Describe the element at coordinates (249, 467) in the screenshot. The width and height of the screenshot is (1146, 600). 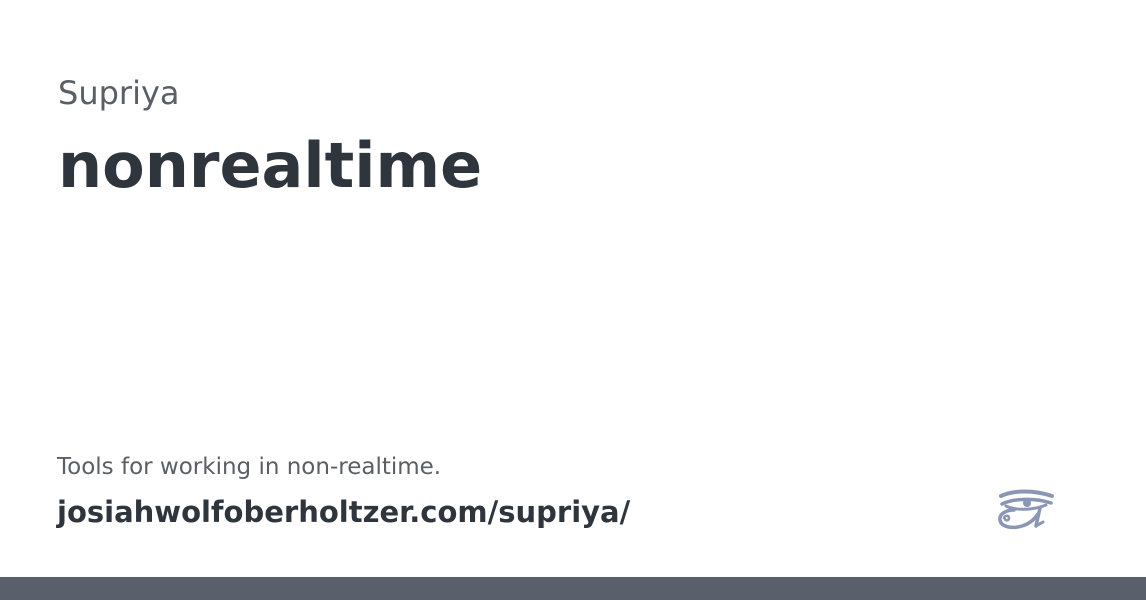
I see `page-description: Tools for working in non-realtime.` at that location.